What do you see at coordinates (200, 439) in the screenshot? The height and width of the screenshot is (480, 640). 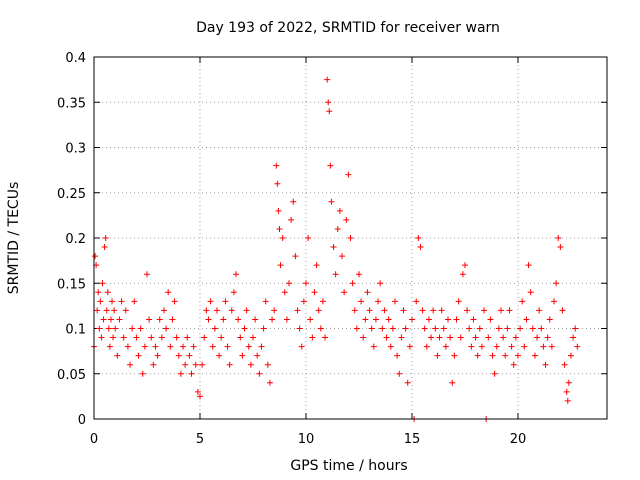 I see `x-tick-label: 5` at bounding box center [200, 439].